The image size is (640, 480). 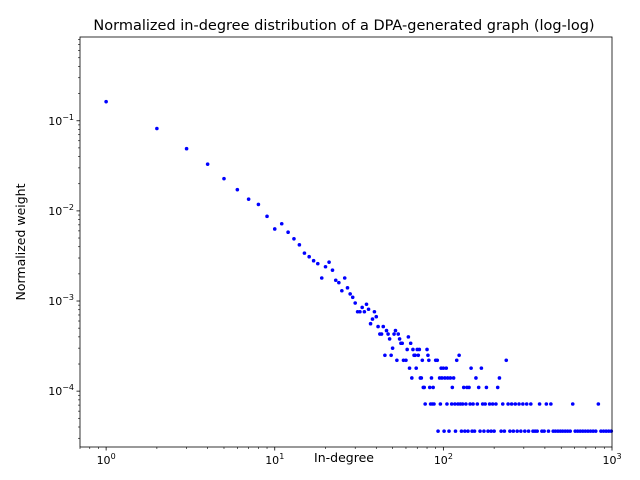 I want to click on x-tick-label: 10³, so click(x=611, y=459).